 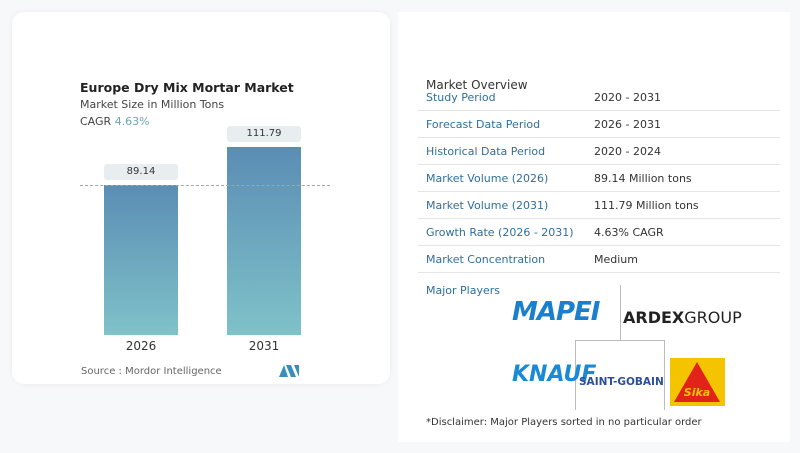 What do you see at coordinates (486, 259) in the screenshot?
I see `row-label: Market Concentration` at bounding box center [486, 259].